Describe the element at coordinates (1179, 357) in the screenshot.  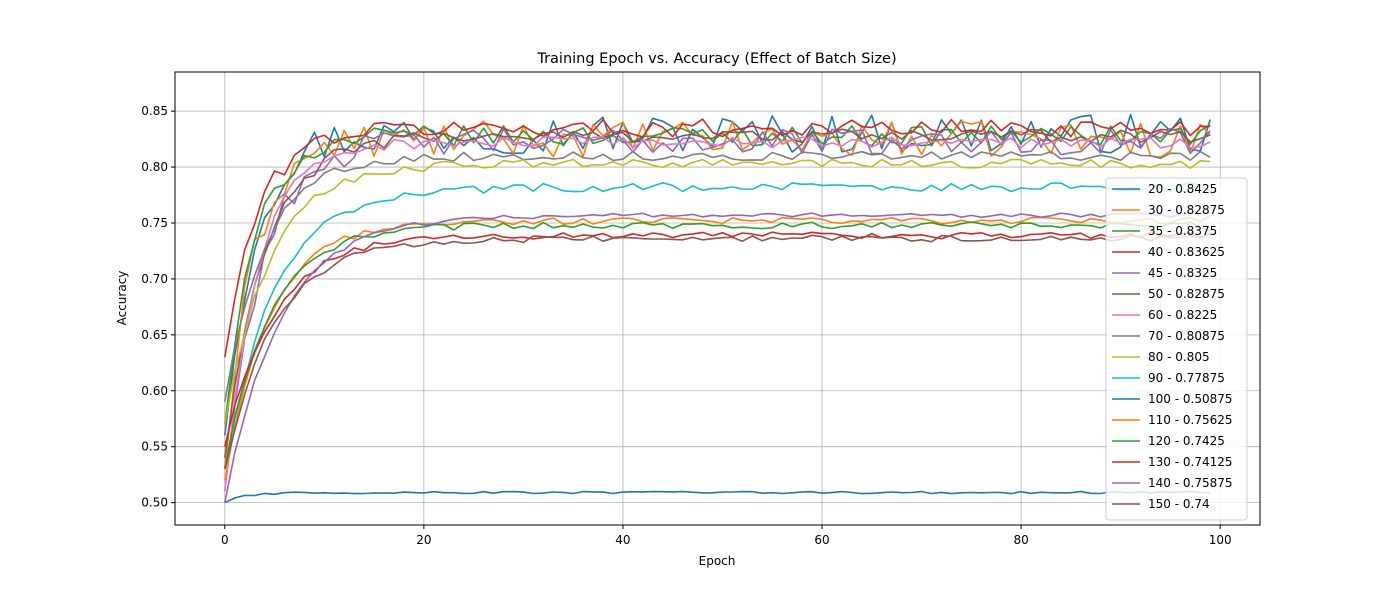
I see `legend-entry: 80 - 0.805` at that location.